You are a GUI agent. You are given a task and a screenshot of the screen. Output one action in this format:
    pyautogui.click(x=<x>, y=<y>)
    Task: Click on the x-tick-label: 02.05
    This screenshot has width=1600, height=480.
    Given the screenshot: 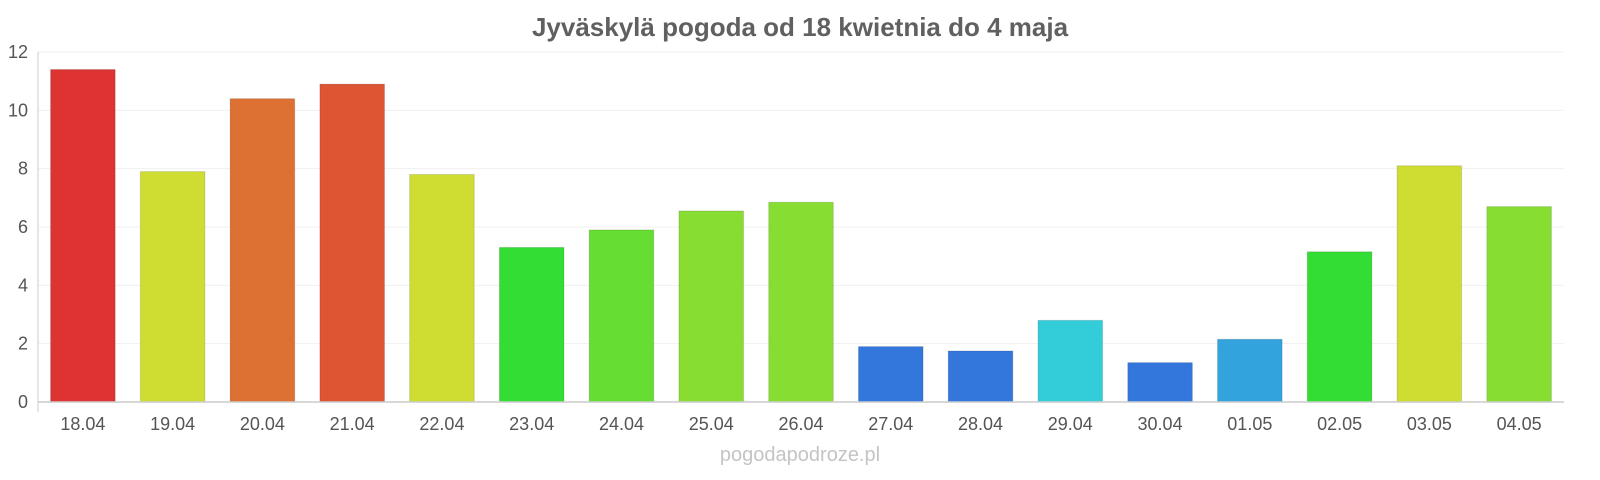 What is the action you would take?
    pyautogui.click(x=1339, y=424)
    